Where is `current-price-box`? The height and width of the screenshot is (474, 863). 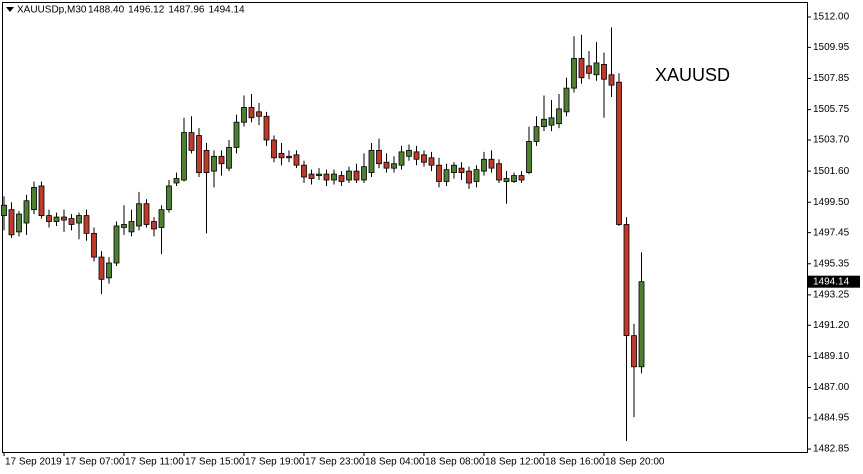 current-price-box is located at coordinates (834, 281).